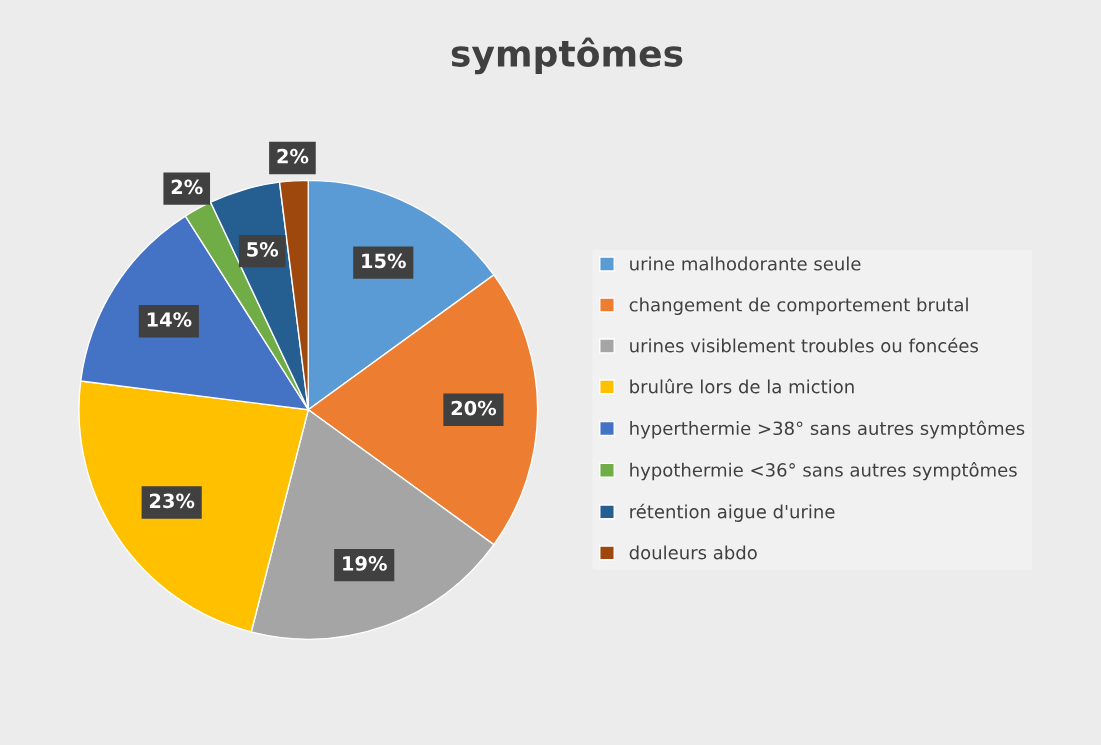  Describe the element at coordinates (798, 306) in the screenshot. I see `legend-label: changement de comportement brutal` at that location.